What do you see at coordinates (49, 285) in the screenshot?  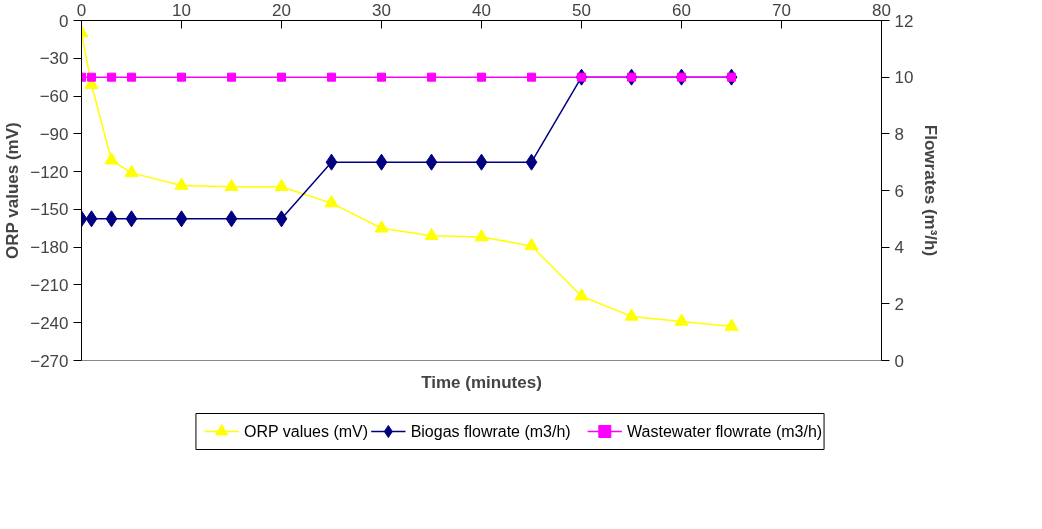 I see `y-tick-label: −210` at bounding box center [49, 285].